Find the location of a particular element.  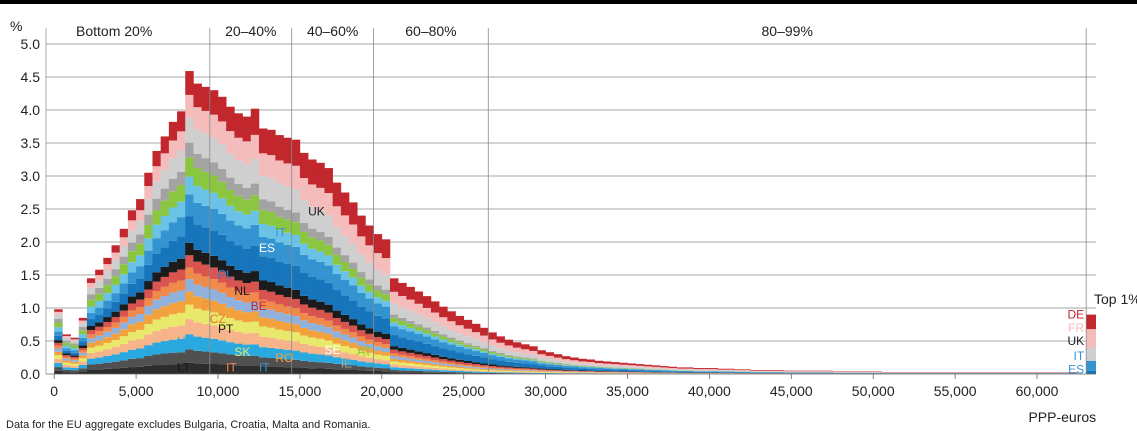

top1-bar-fr is located at coordinates (1091, 338).